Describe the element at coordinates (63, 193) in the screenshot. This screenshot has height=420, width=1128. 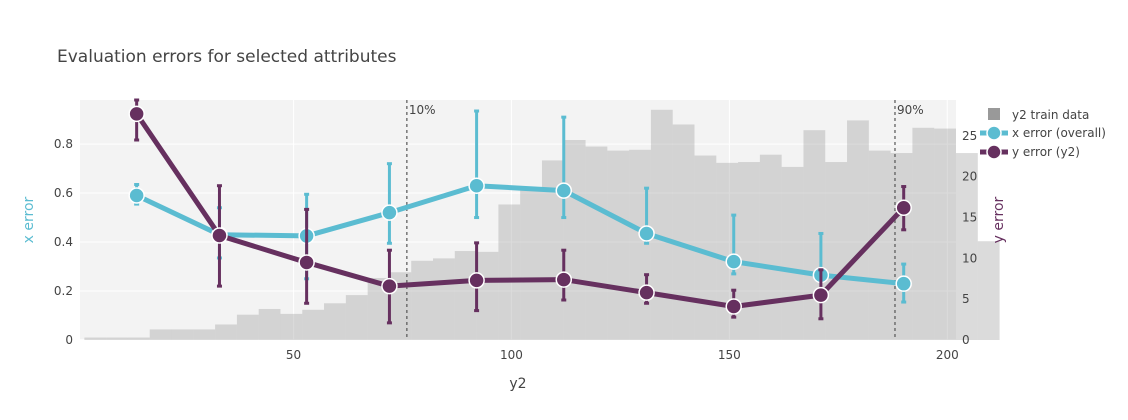
I see `y-tick-label-3: 0.6` at that location.